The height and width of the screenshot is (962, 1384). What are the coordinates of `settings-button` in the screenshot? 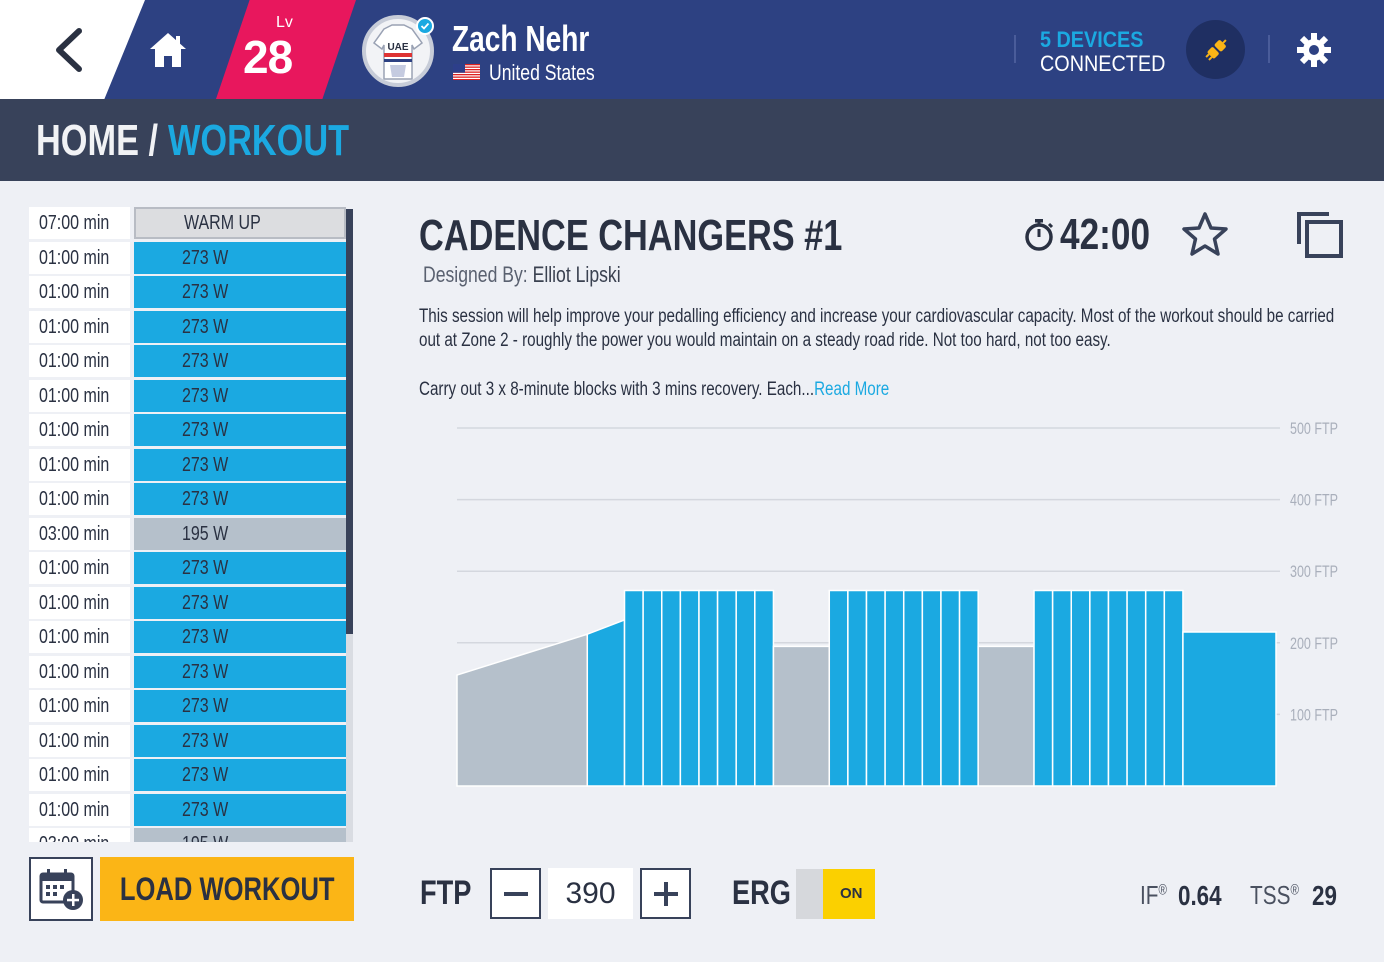 It's located at (1314, 50).